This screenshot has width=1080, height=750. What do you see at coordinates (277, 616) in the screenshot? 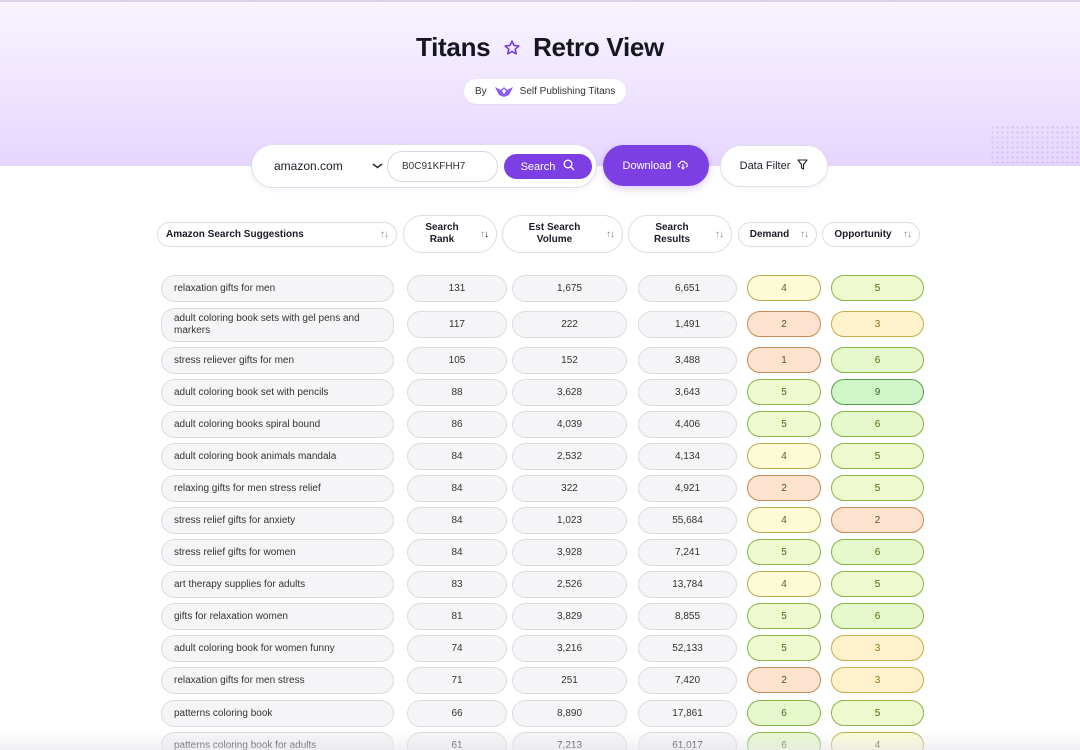
I see `keyword-cell: gifts for relaxation women` at bounding box center [277, 616].